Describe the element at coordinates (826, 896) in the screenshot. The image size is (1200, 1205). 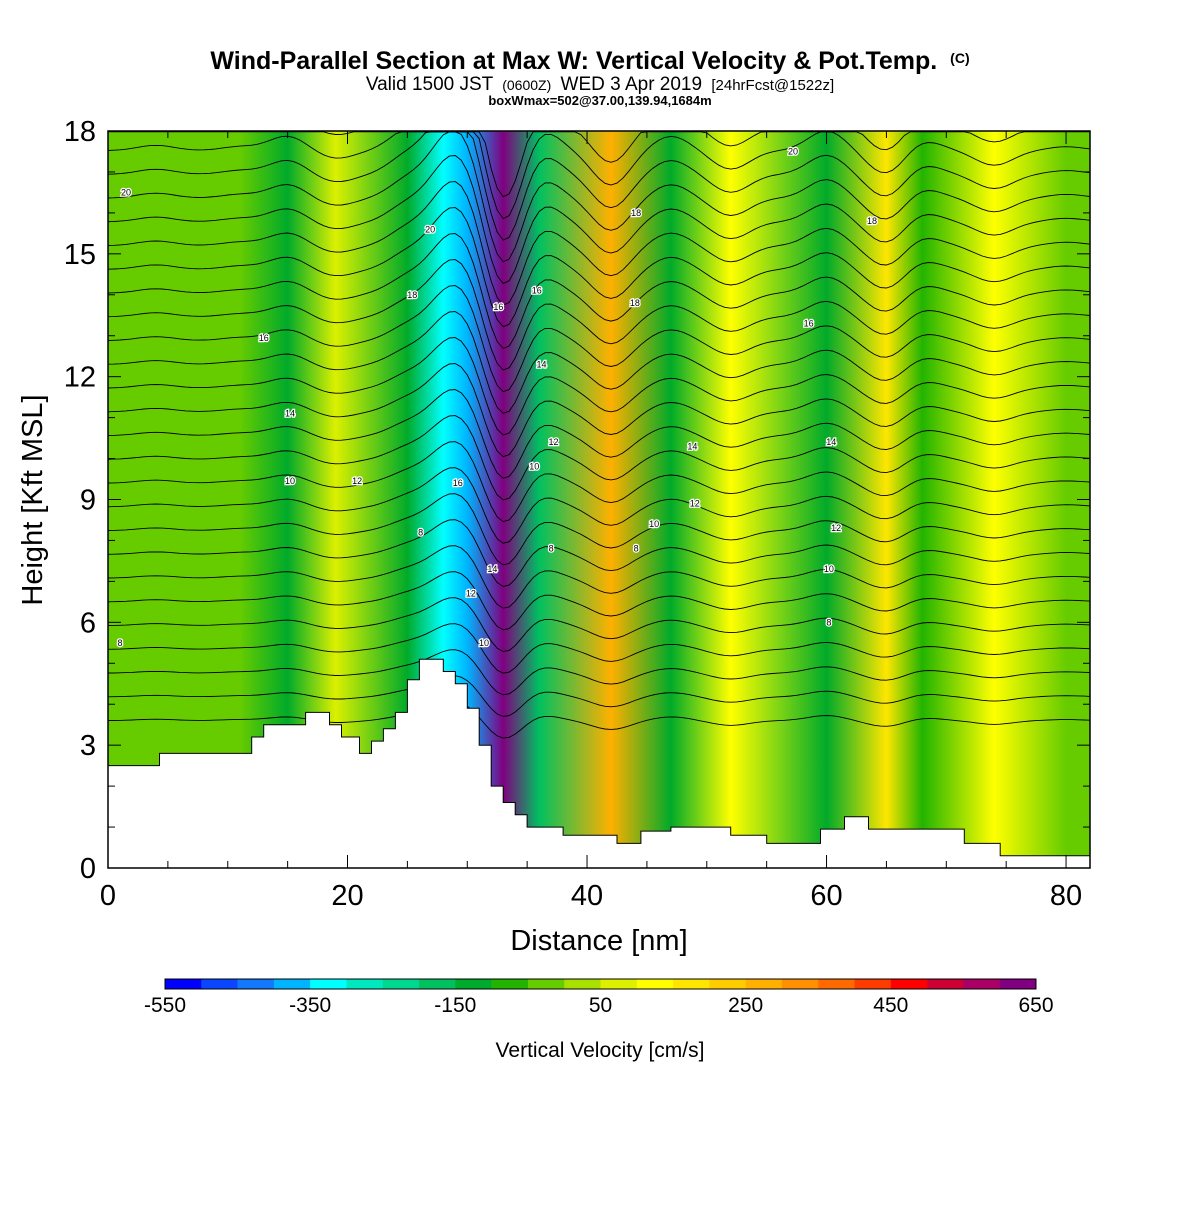
I see `x-tick-label: 60` at that location.